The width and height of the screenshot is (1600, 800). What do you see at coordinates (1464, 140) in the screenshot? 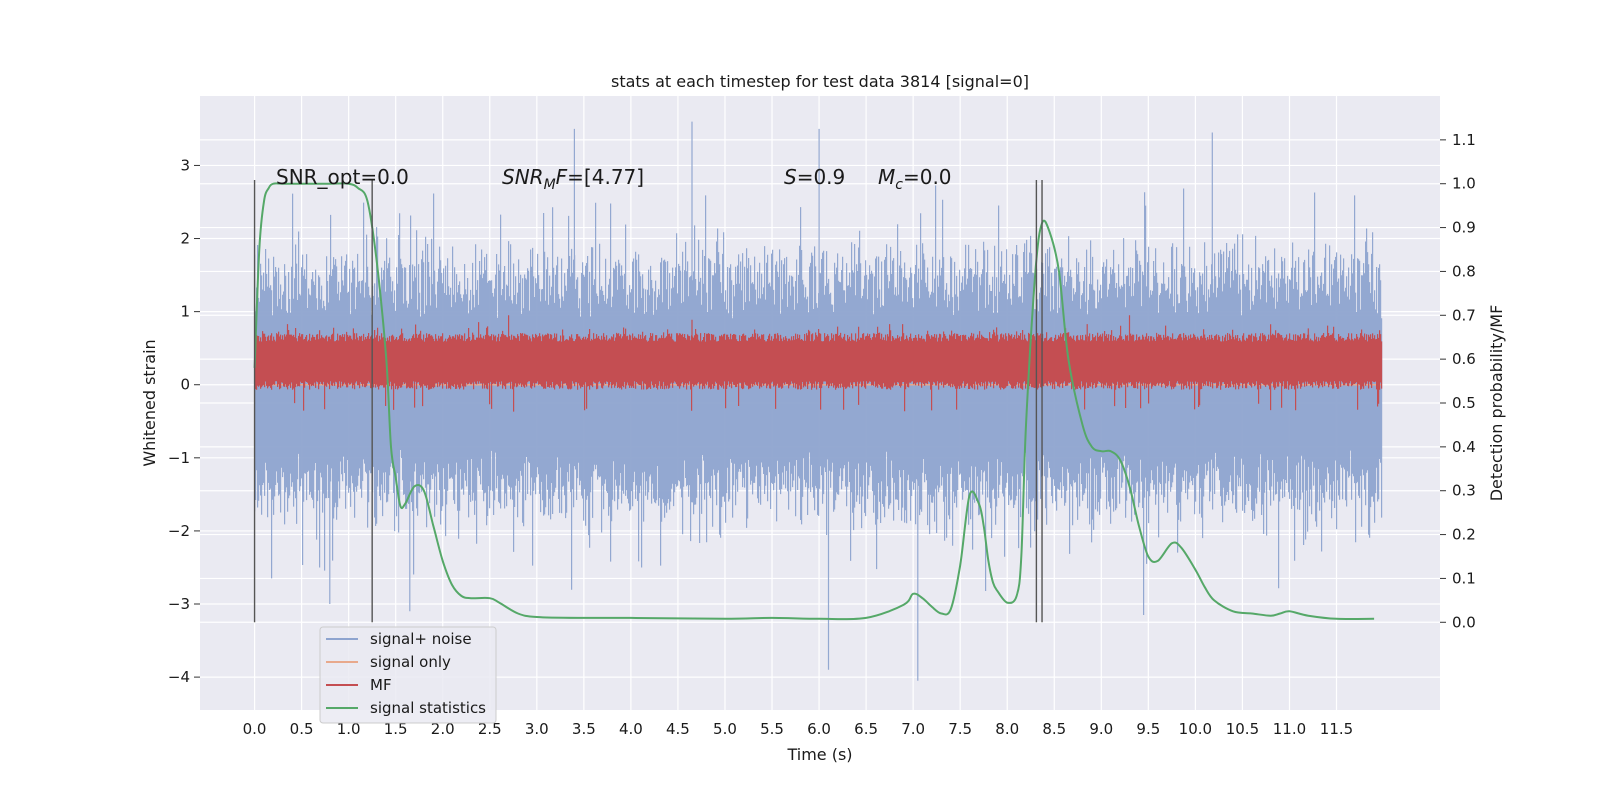
I see `y2-tick-label: 1.1` at bounding box center [1464, 140].